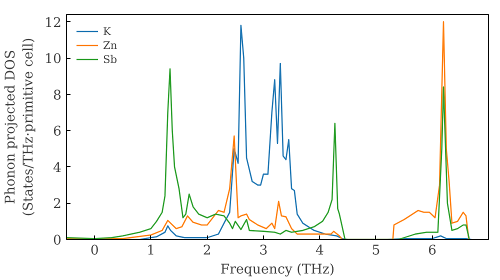 Image resolution: width=500 pixels, height=280 pixels. Describe the element at coordinates (57, 96) in the screenshot. I see `y-tick-label: 8` at that location.